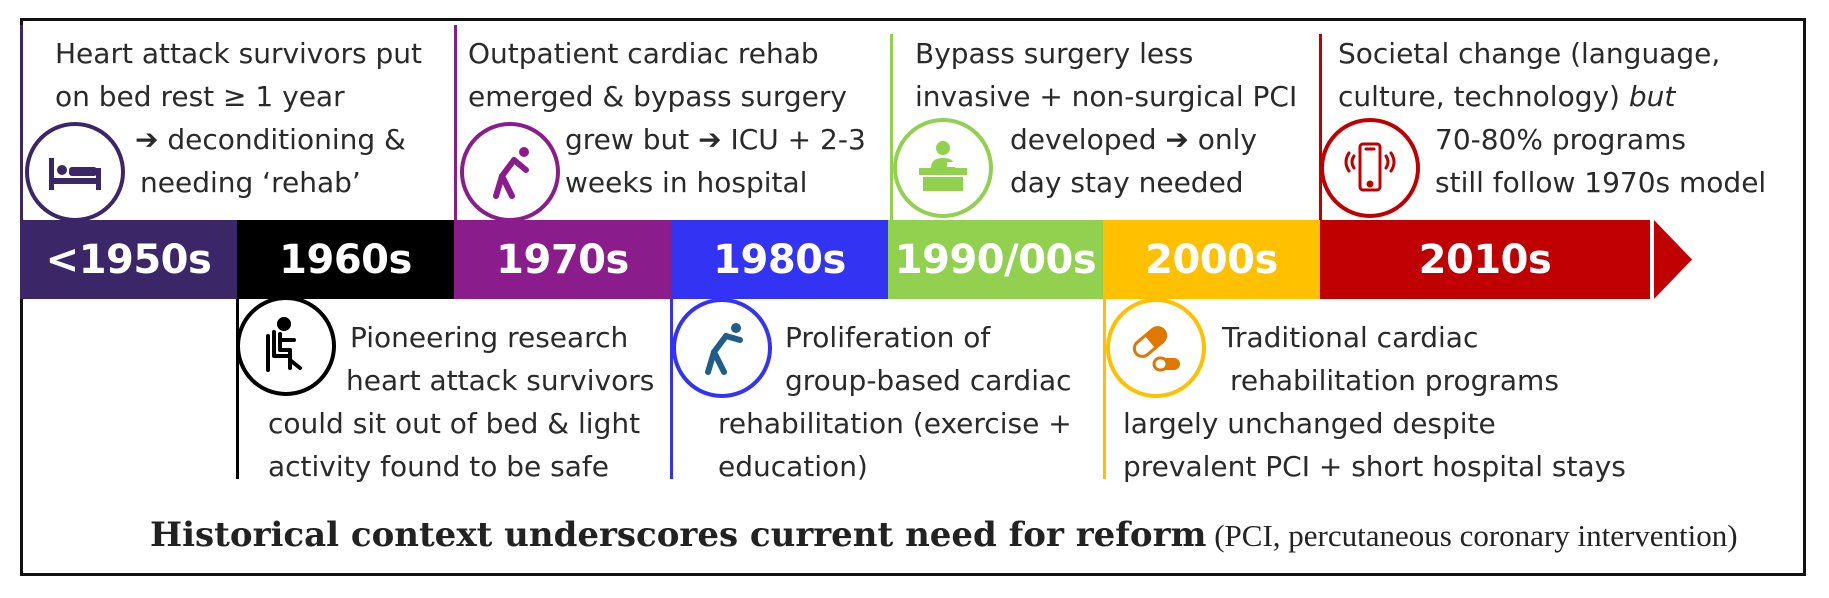 Image resolution: width=1829 pixels, height=598 pixels. I want to click on era-segment-1970s: 1970s, so click(562, 259).